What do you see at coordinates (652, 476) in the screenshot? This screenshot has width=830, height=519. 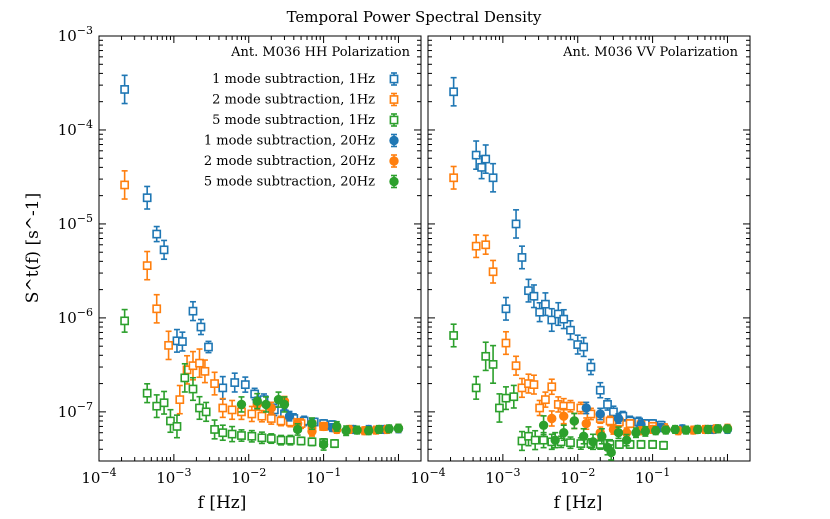 I see `x-tick-label: 10⁻¹` at bounding box center [652, 476].